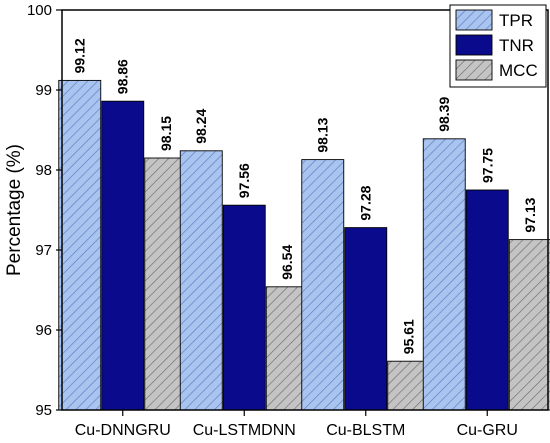 This screenshot has height=443, width=550. Describe the element at coordinates (201, 126) in the screenshot. I see `bar-value-label: 98.24` at that location.